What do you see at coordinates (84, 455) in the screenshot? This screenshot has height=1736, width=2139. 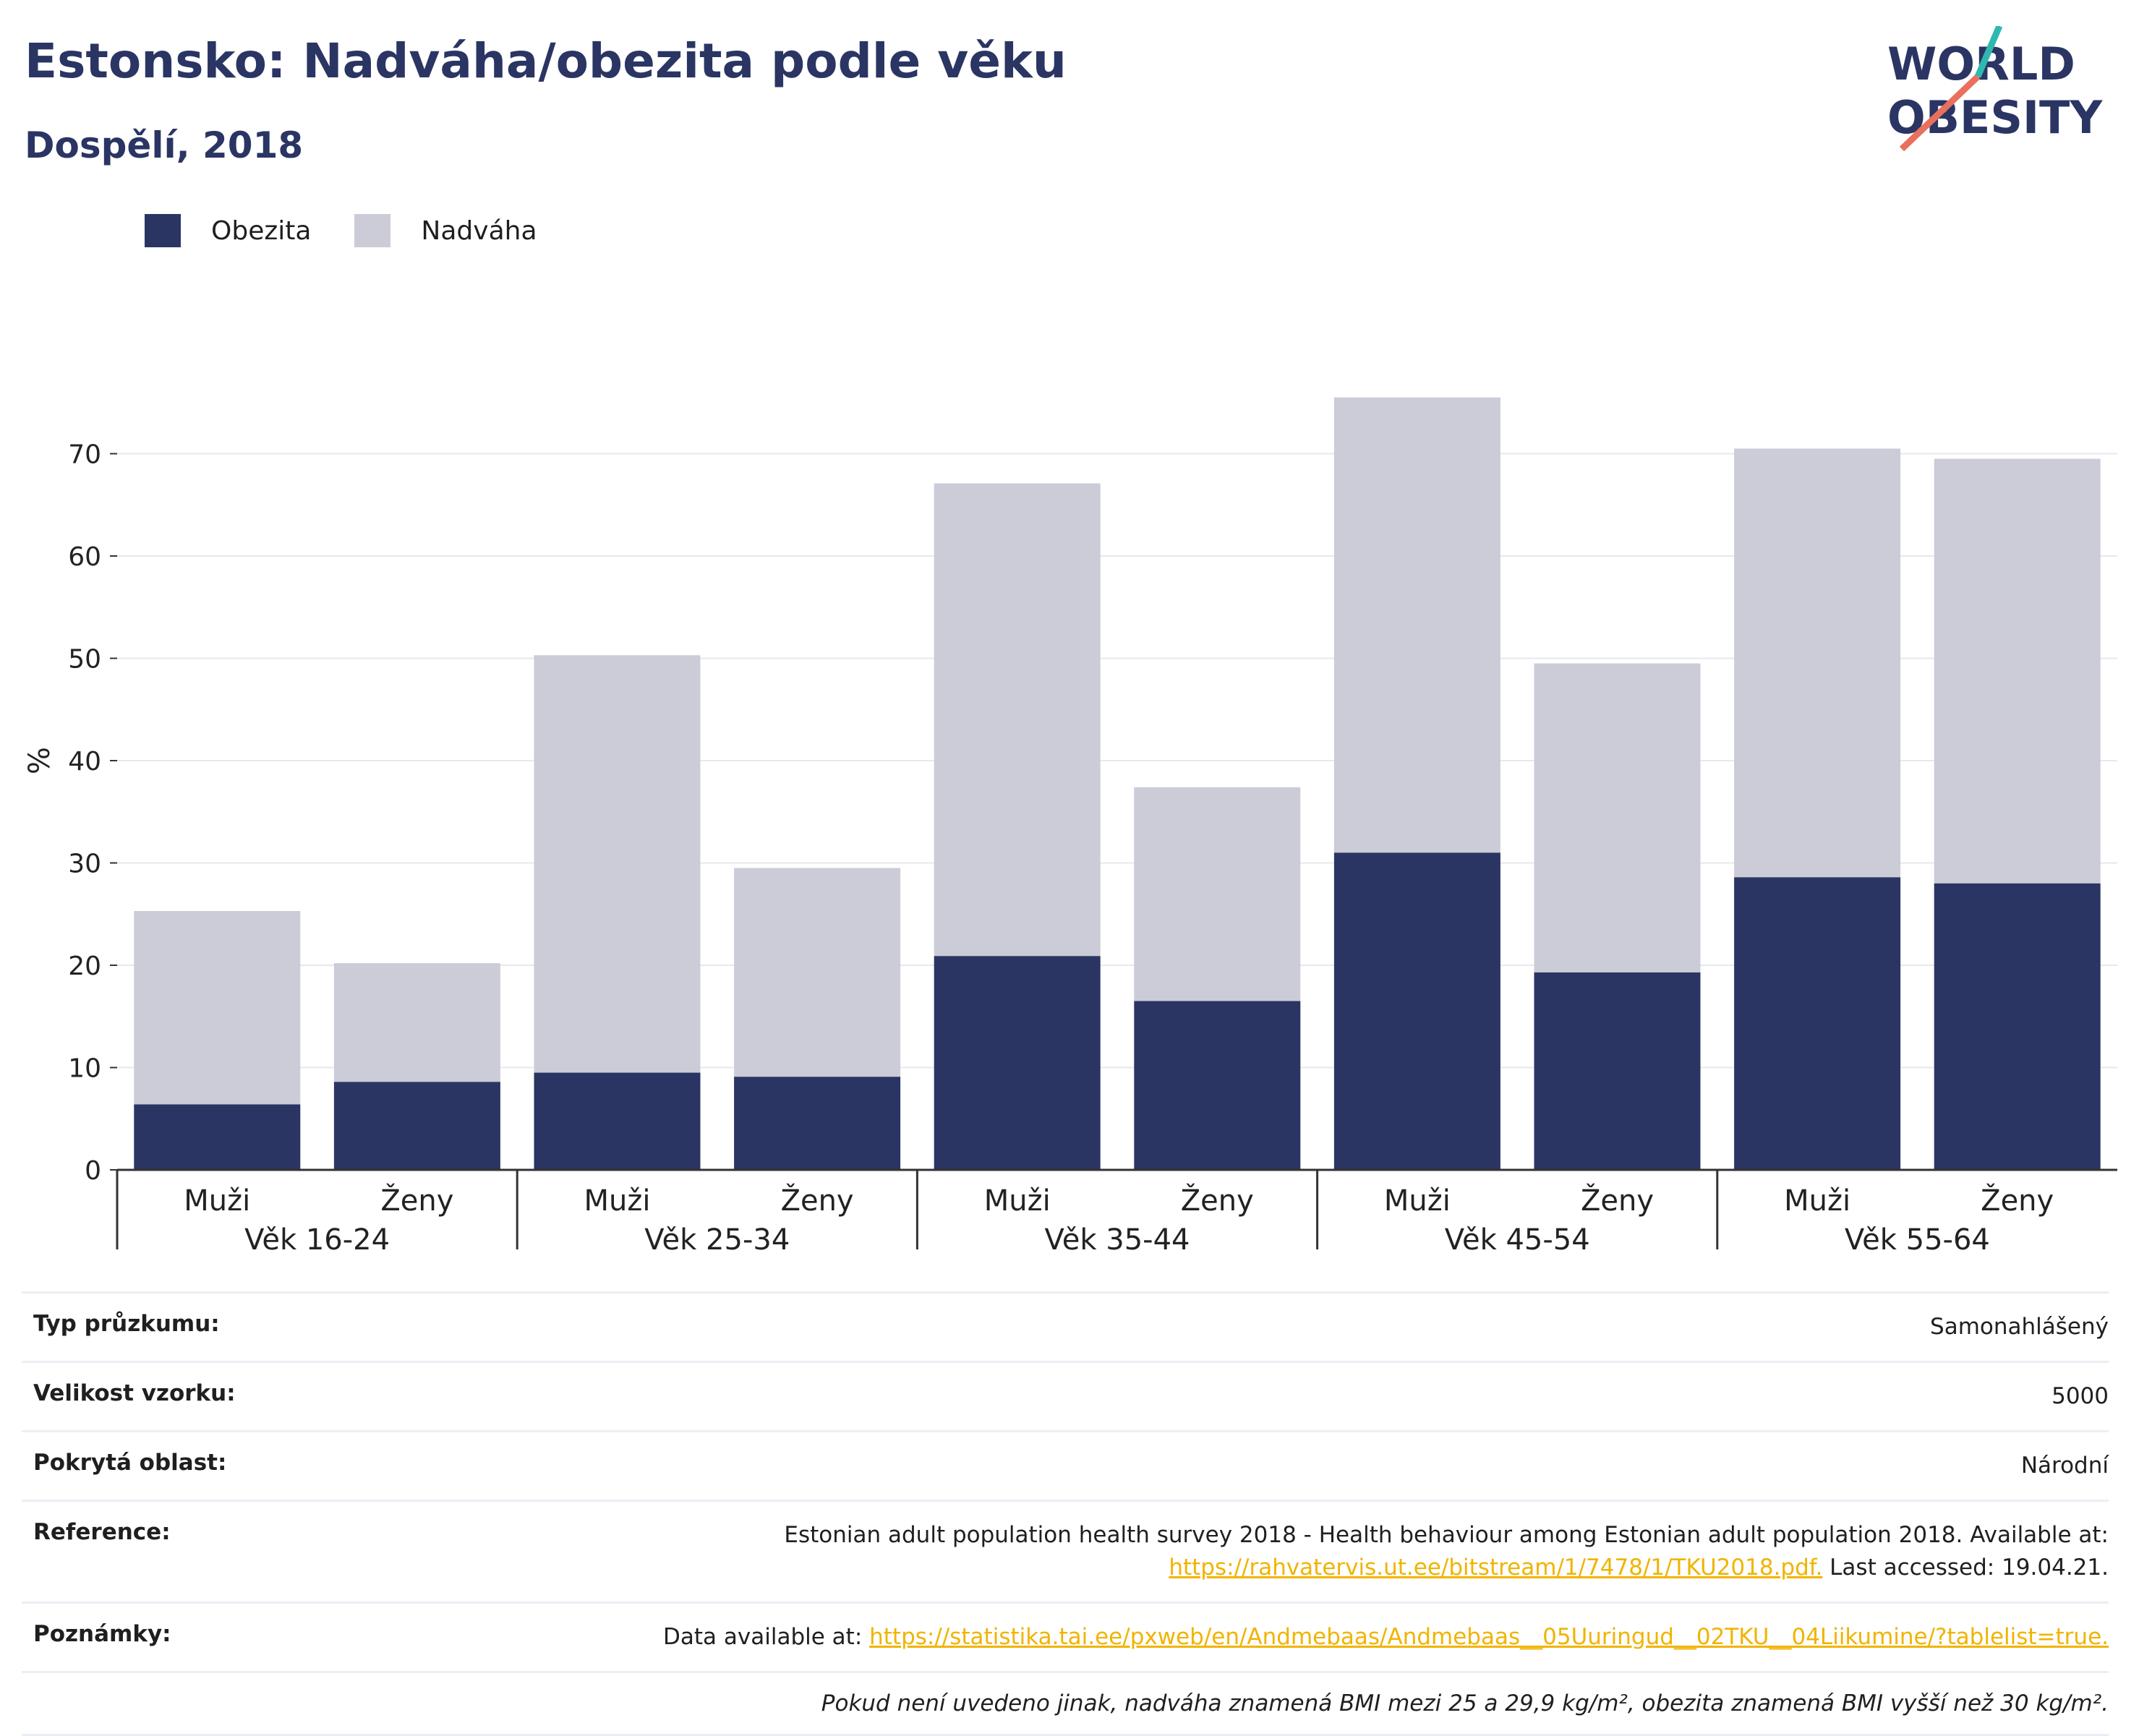 I see `y-tick-label: 70` at bounding box center [84, 455].